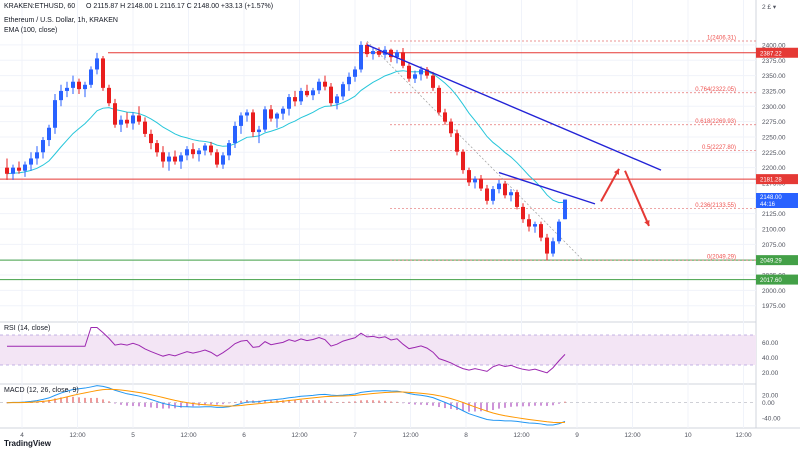 The height and width of the screenshot is (450, 800). I want to click on arrows, so click(625, 197).